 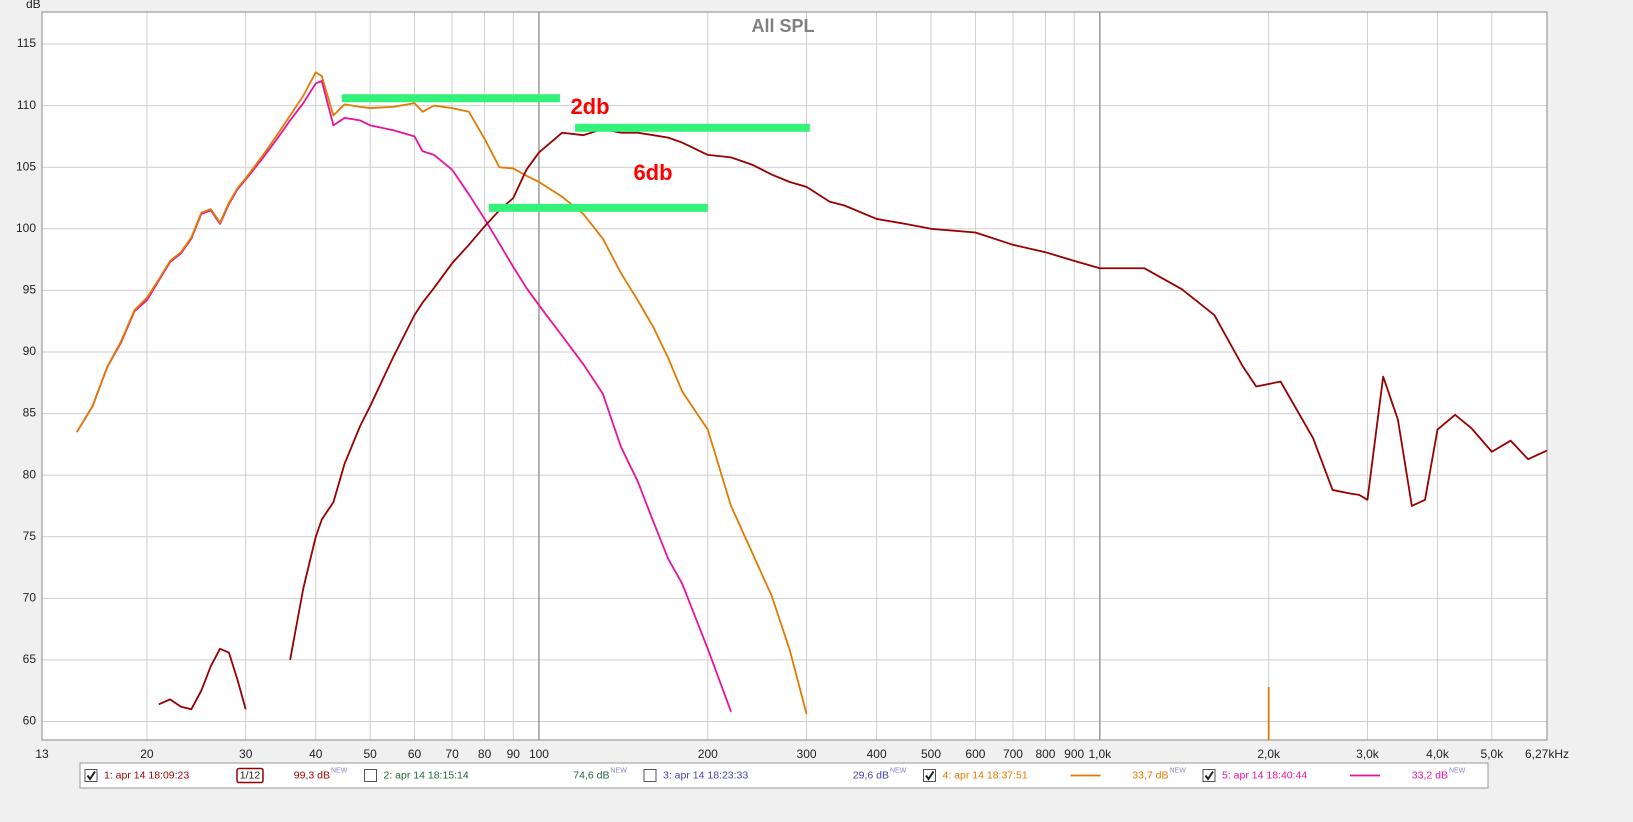 I want to click on x-tick-label: 5,0k, so click(x=1493, y=754).